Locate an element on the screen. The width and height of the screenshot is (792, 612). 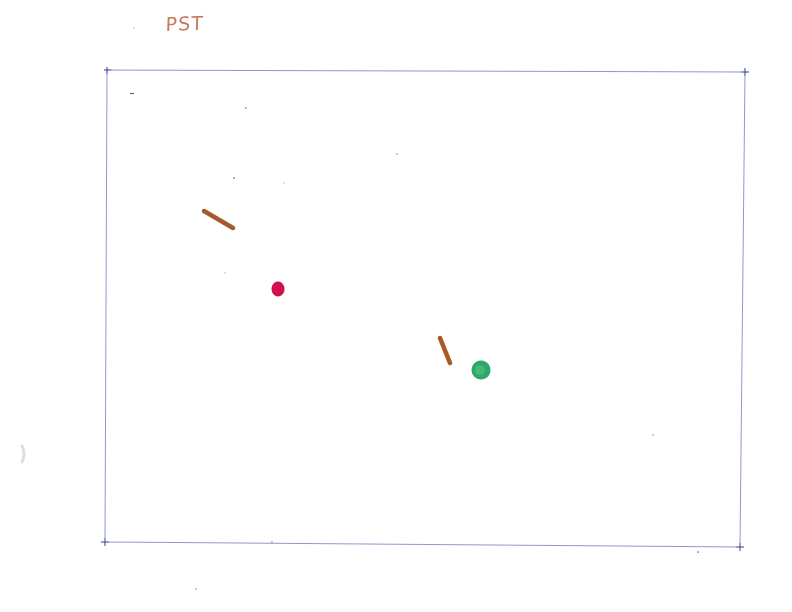
upper-brown-stroke is located at coordinates (218, 219).